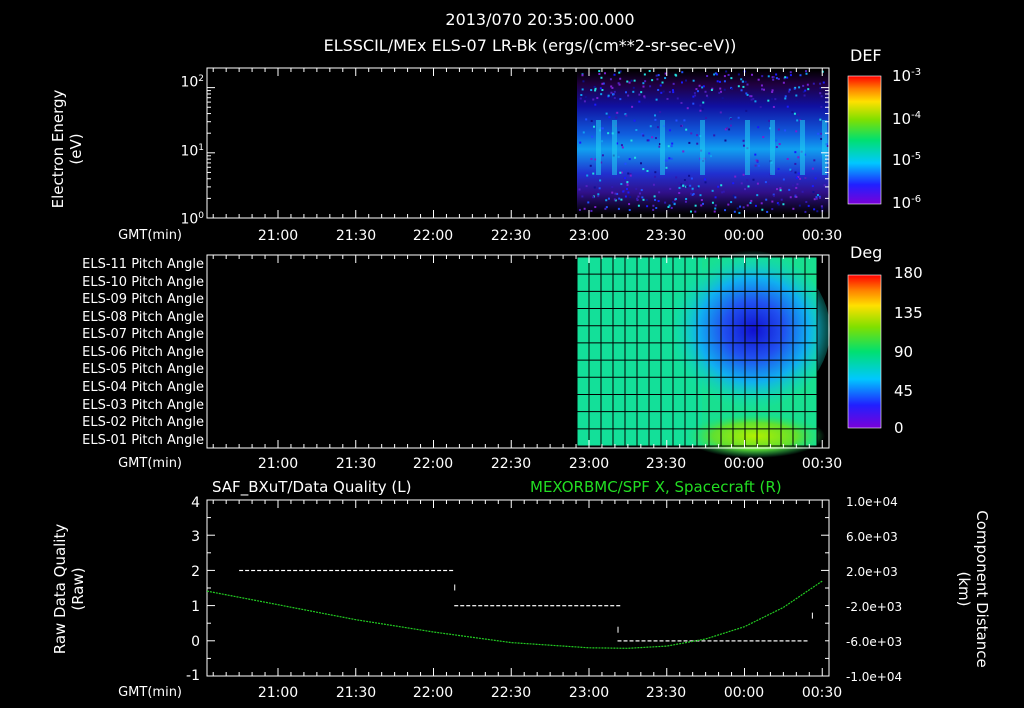 Image resolution: width=1024 pixels, height=708 pixels. What do you see at coordinates (755, 436) in the screenshot?
I see `pa-high-region` at bounding box center [755, 436].